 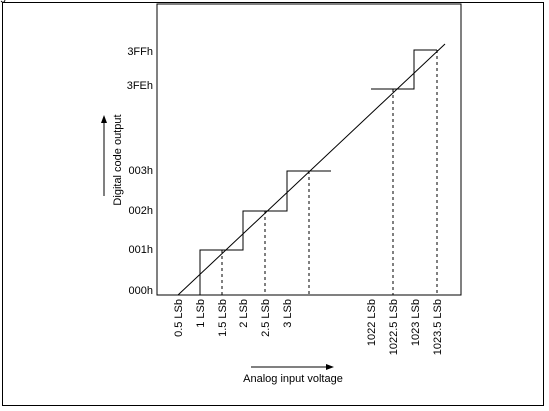 What do you see at coordinates (438, 327) in the screenshot?
I see `x-label-1023-5lsb: 1023.5 LSb` at bounding box center [438, 327].